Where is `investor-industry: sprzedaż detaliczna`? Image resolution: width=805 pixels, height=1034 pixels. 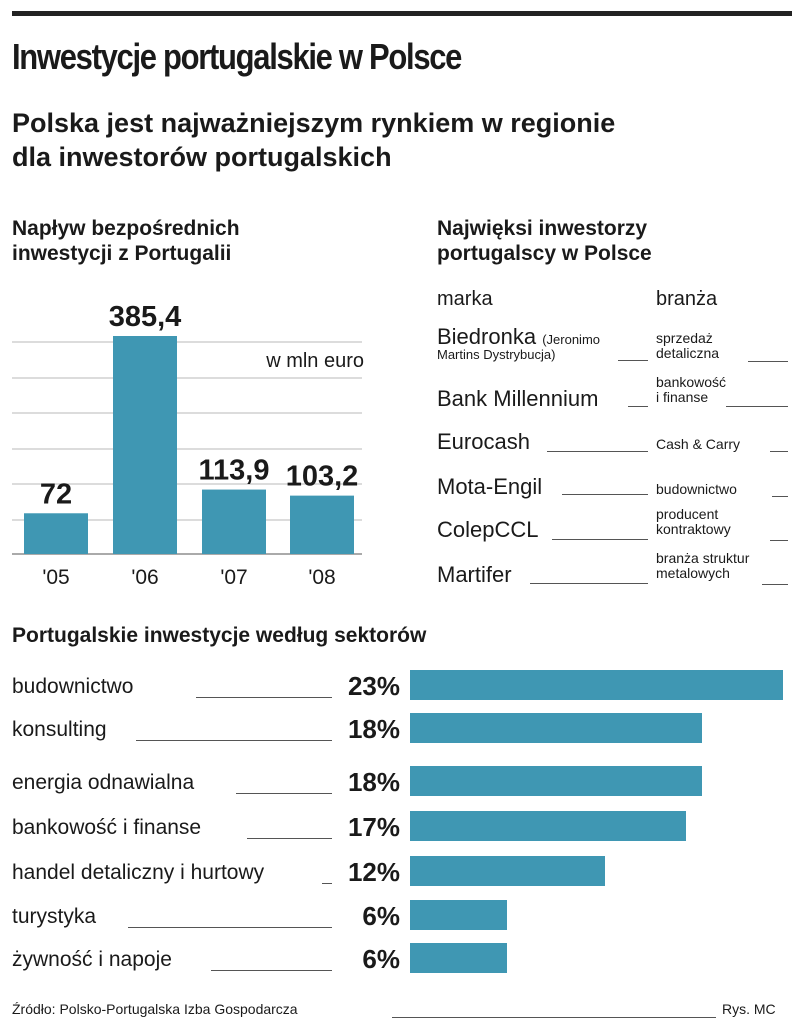 investor-industry: sprzedaż detaliczna is located at coordinates (688, 345).